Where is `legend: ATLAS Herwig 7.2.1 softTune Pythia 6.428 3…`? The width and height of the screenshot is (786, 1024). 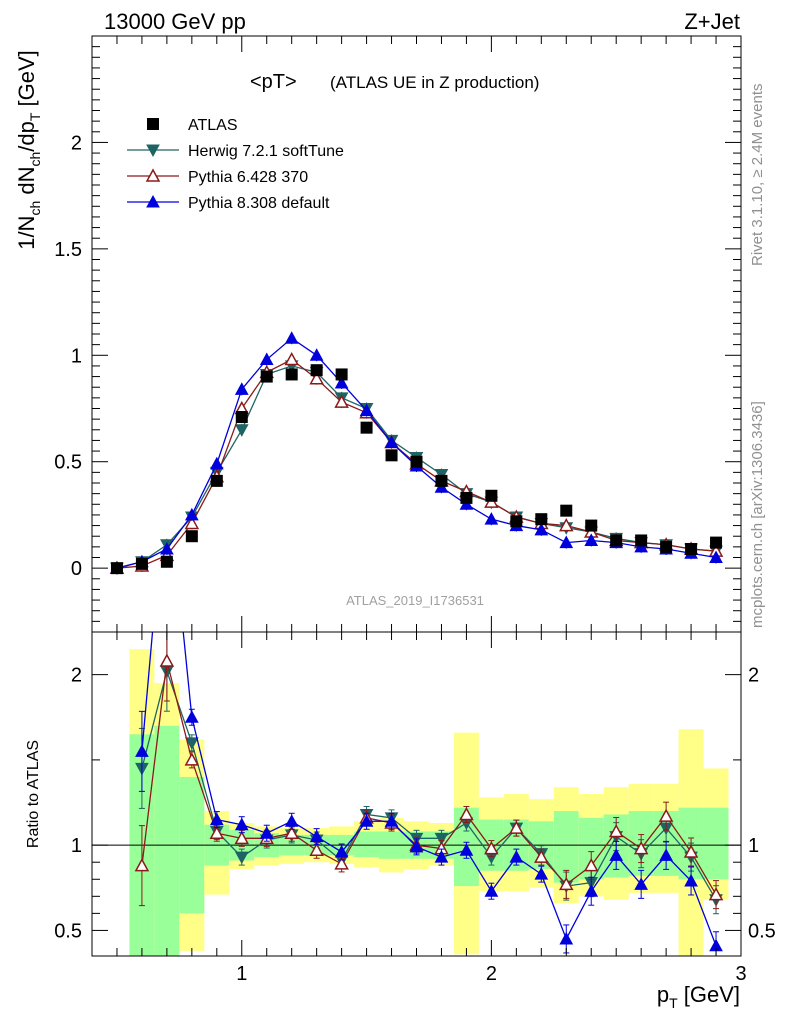
legend: ATLAS Herwig 7.2.1 softTune Pythia 6.428 3… is located at coordinates (235, 164).